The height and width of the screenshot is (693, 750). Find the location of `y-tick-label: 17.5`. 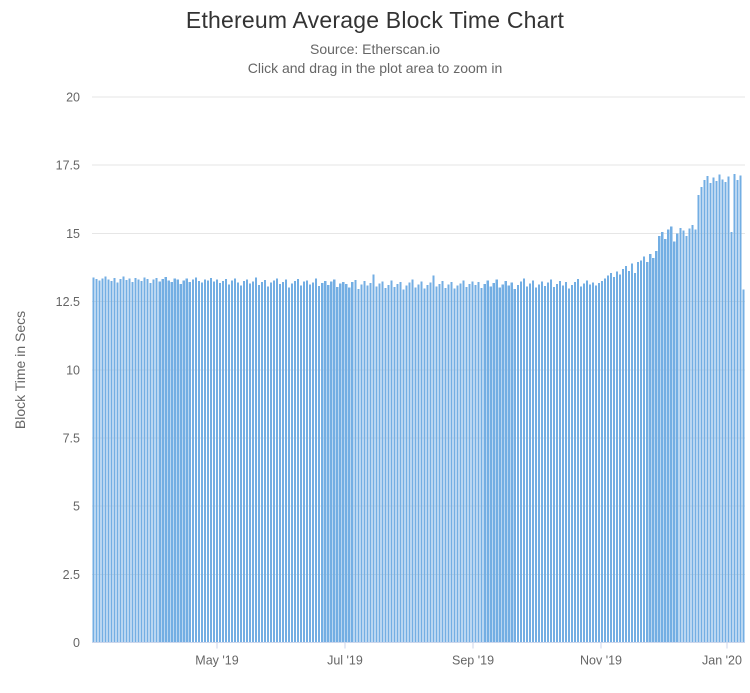

y-tick-label: 17.5 is located at coordinates (68, 166).